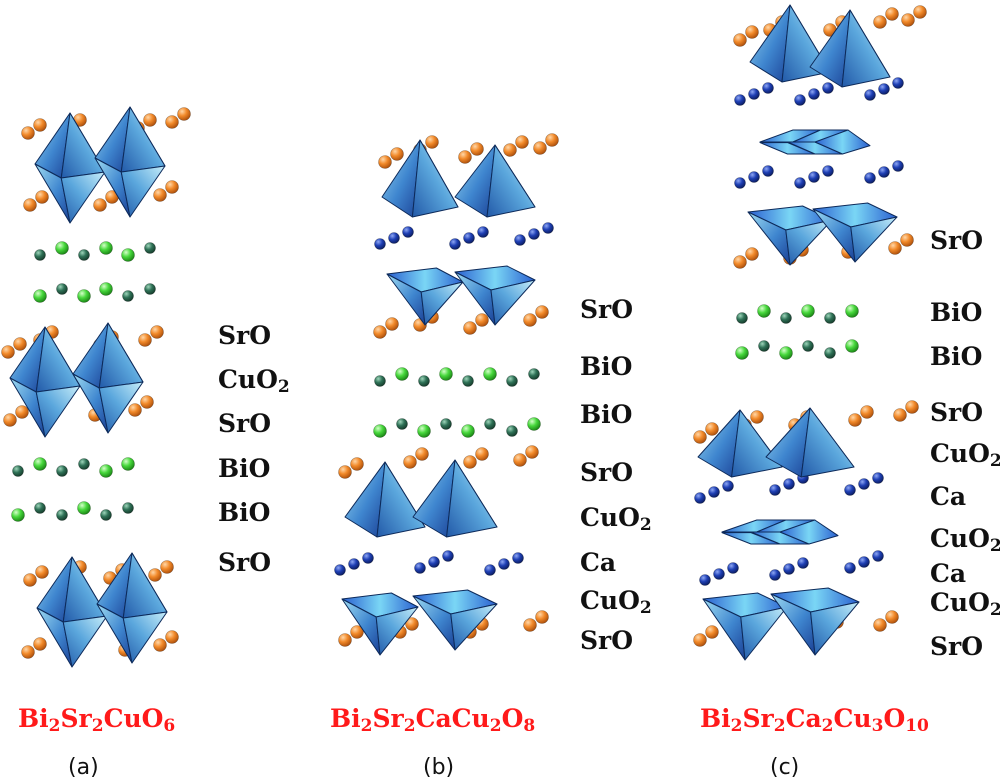  Describe the element at coordinates (607, 640) in the screenshot. I see `layer-label-b-8: SrO` at that location.